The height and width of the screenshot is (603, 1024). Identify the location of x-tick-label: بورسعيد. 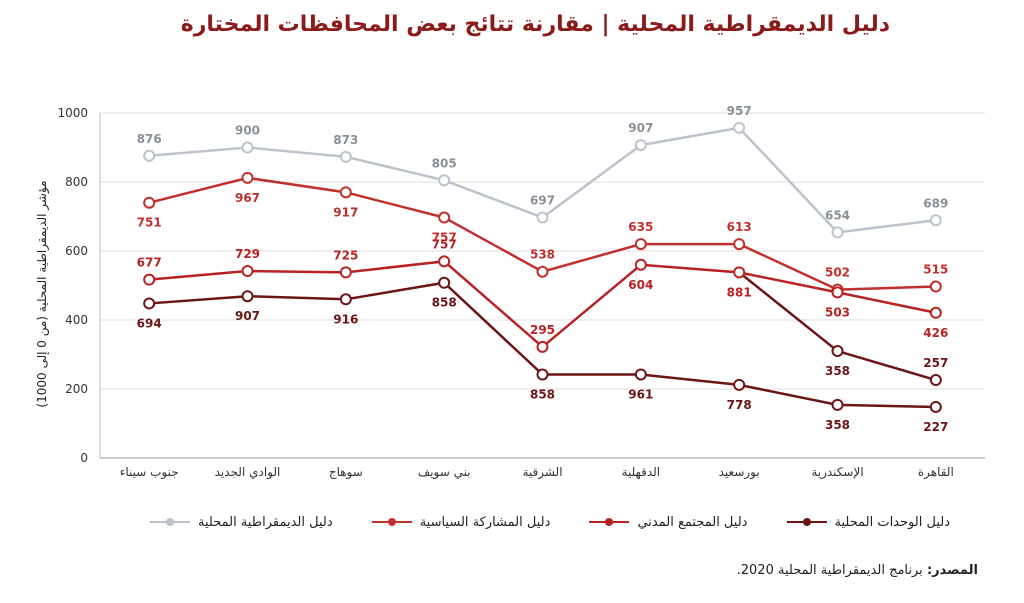
(739, 472).